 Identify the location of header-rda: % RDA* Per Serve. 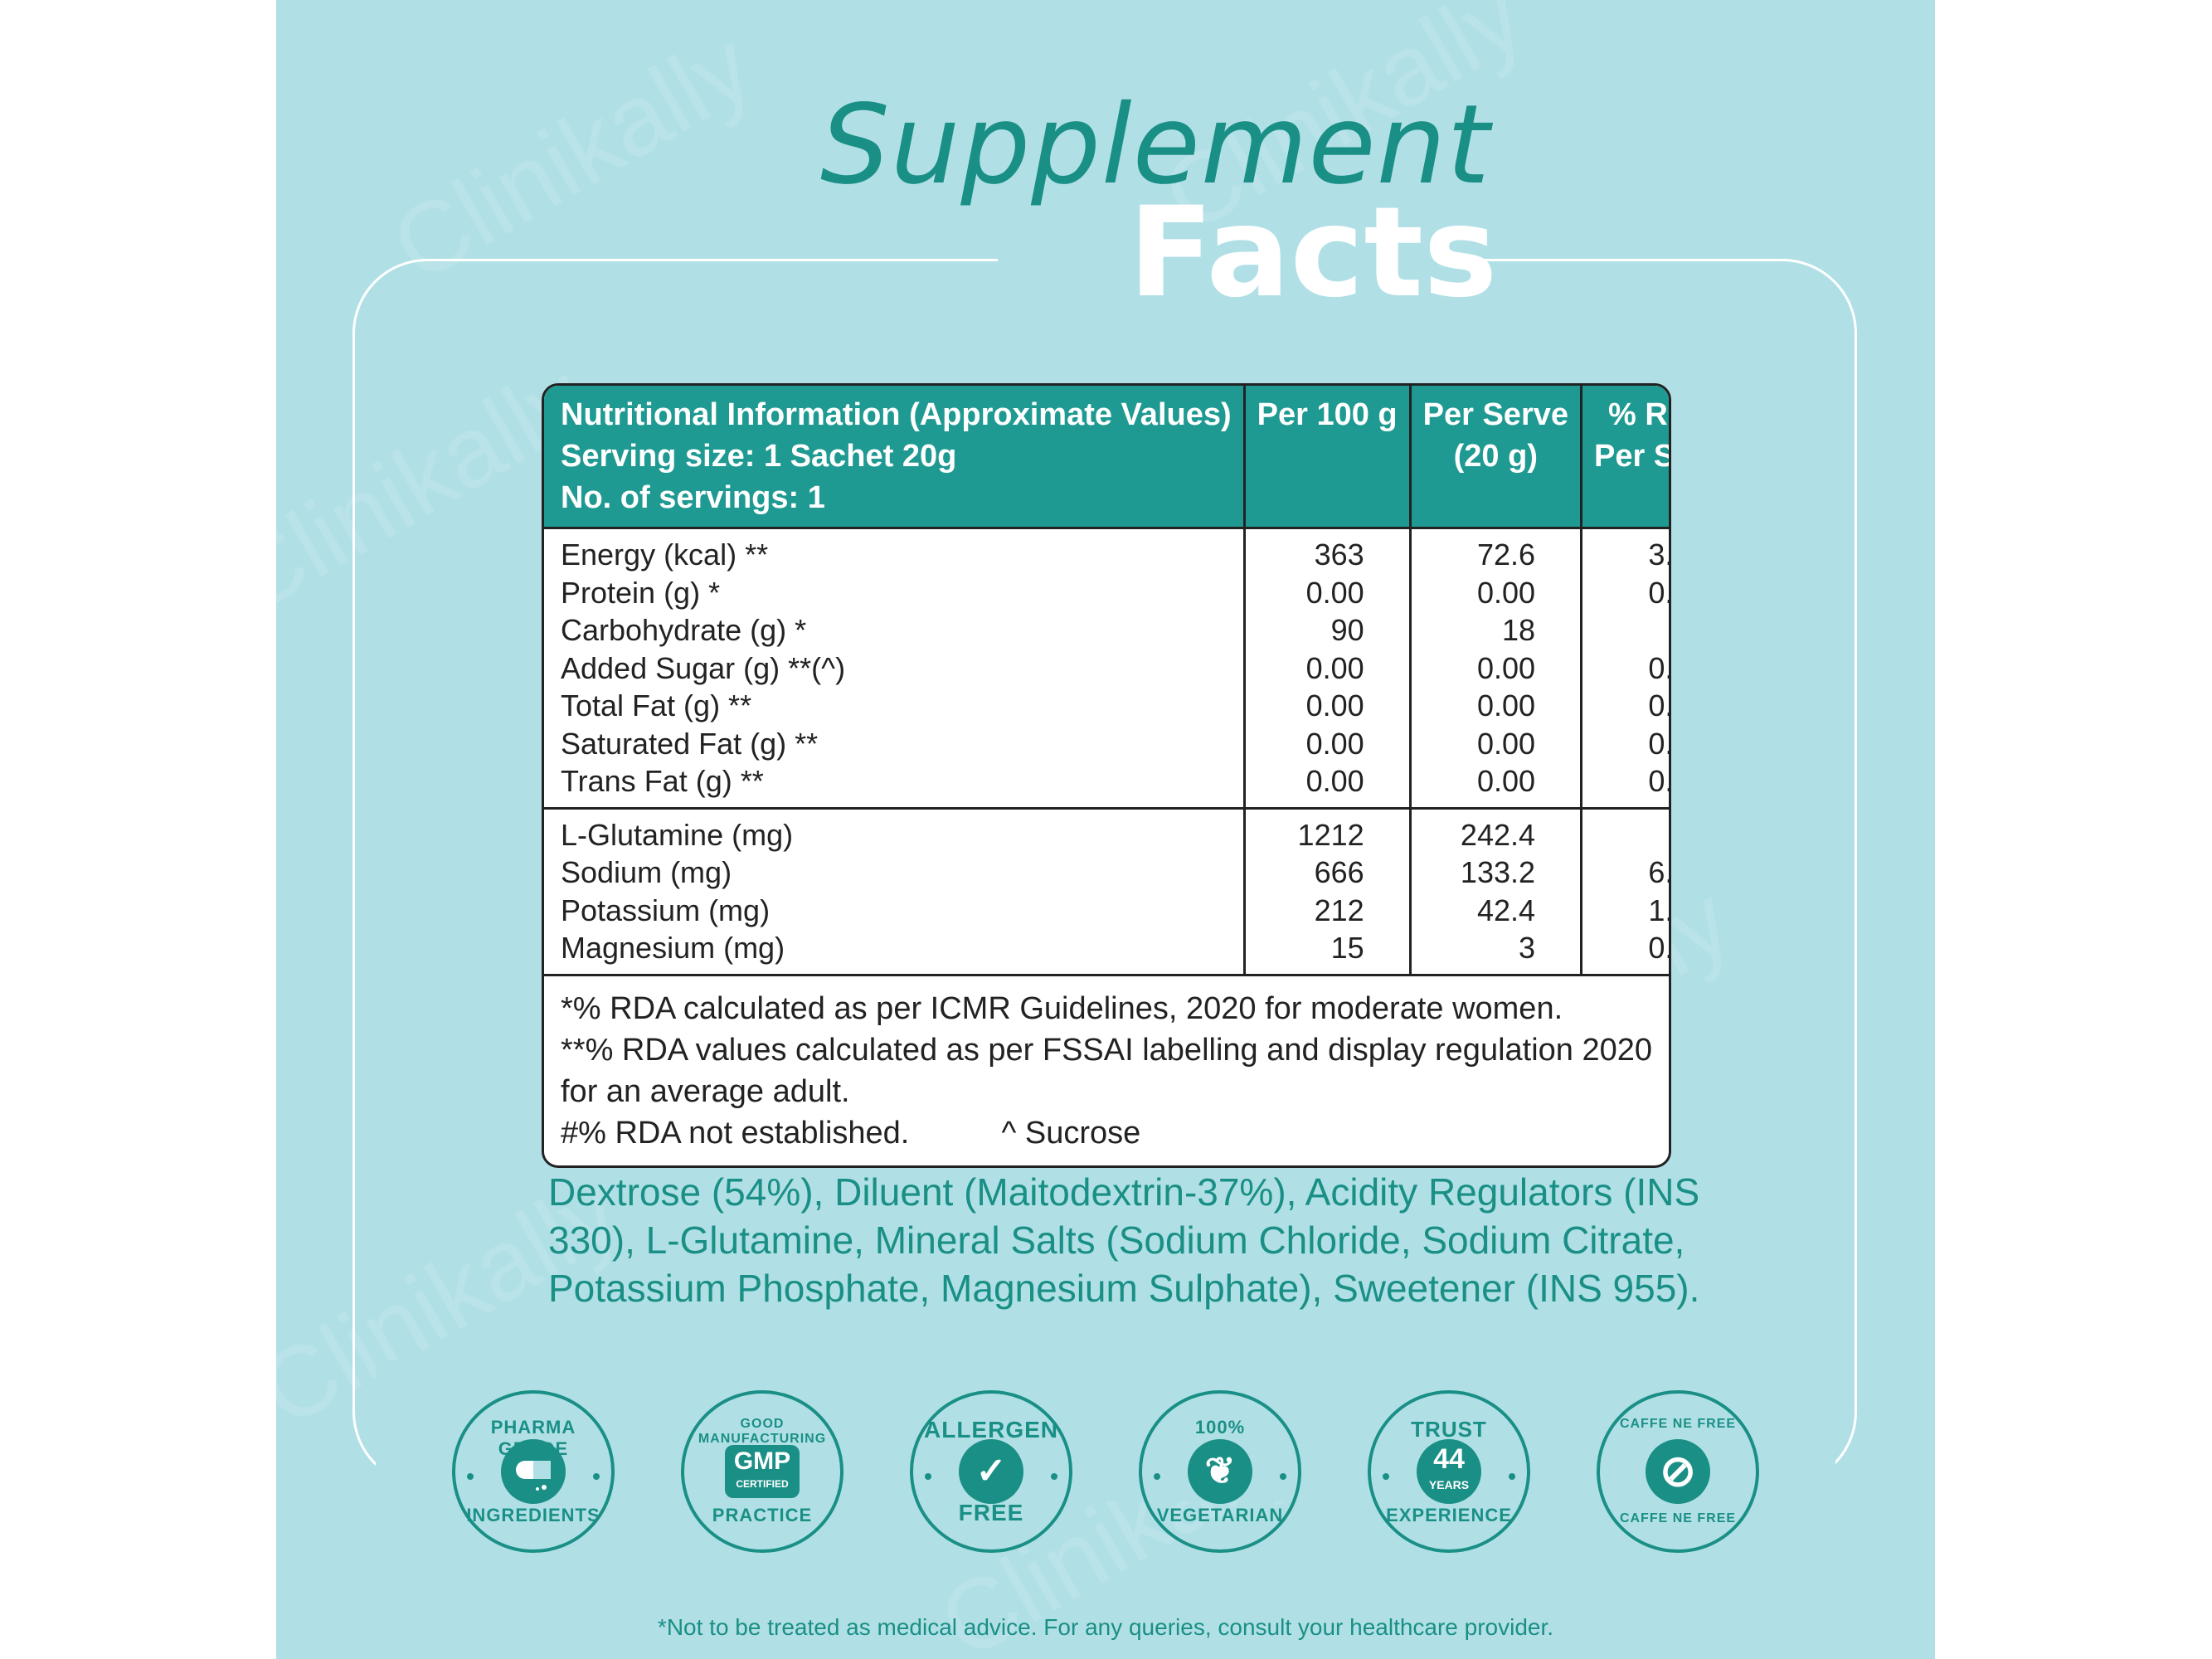
(1624, 457).